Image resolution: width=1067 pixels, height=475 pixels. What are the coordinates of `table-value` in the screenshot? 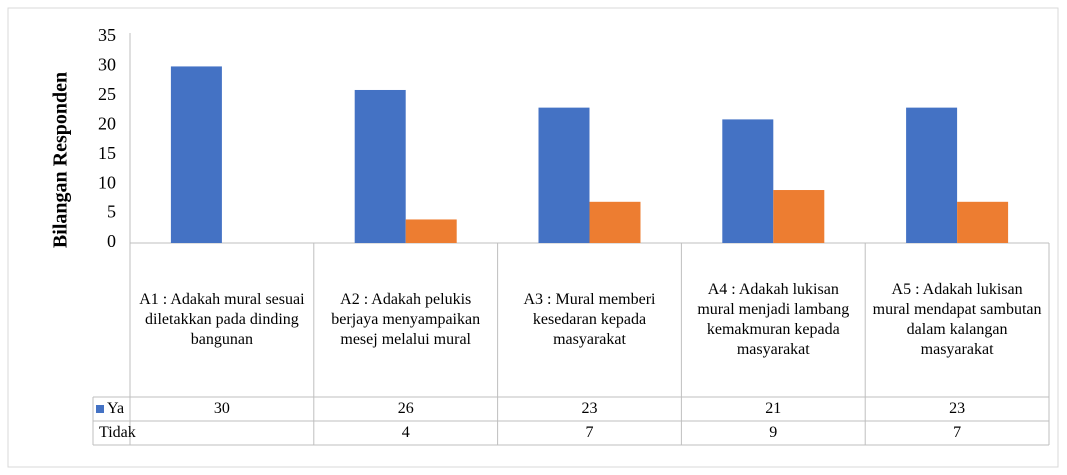 It's located at (222, 433).